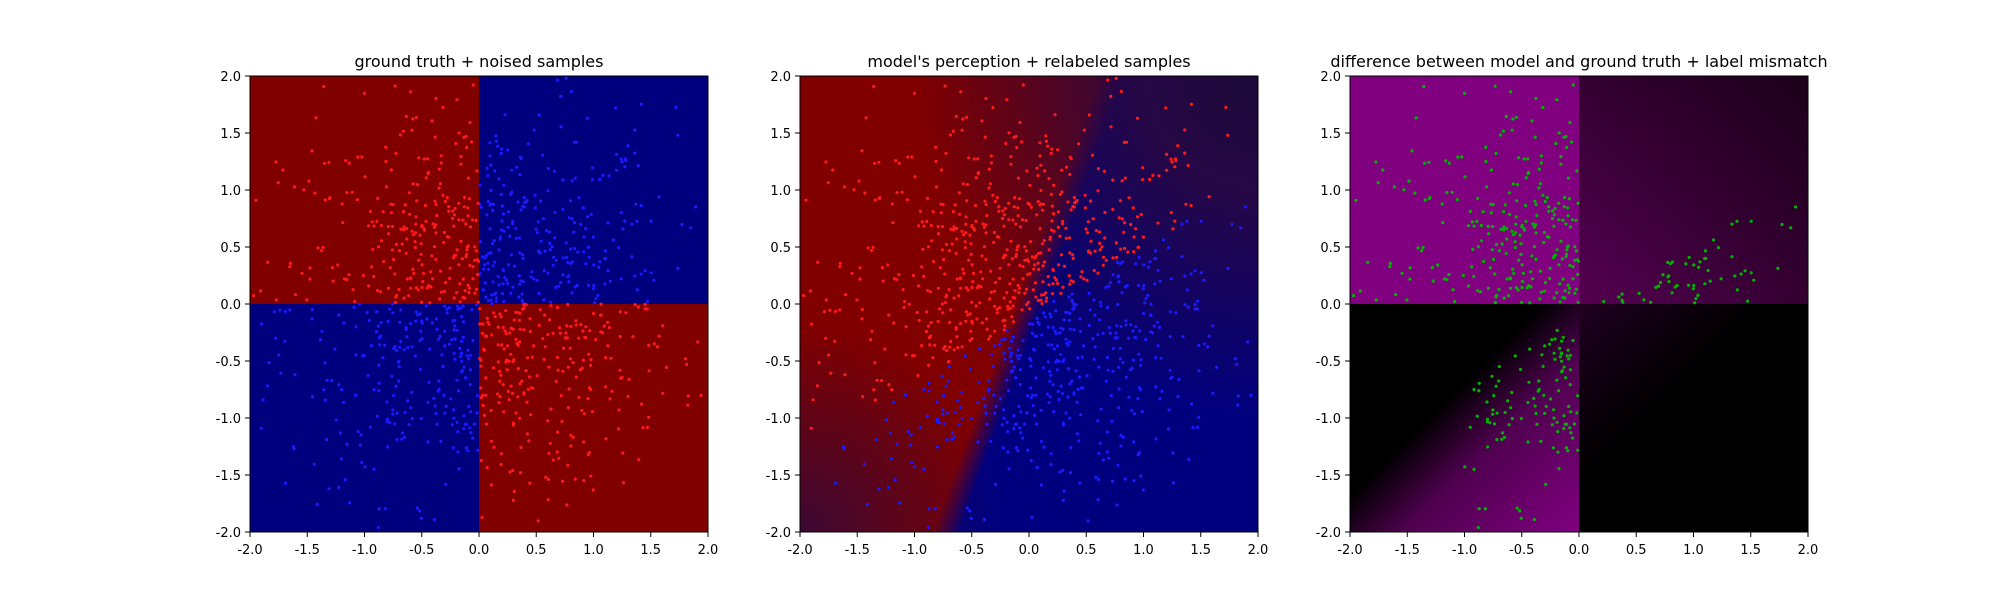  What do you see at coordinates (1808, 550) in the screenshot?
I see `x-tick-label: 2.0` at bounding box center [1808, 550].